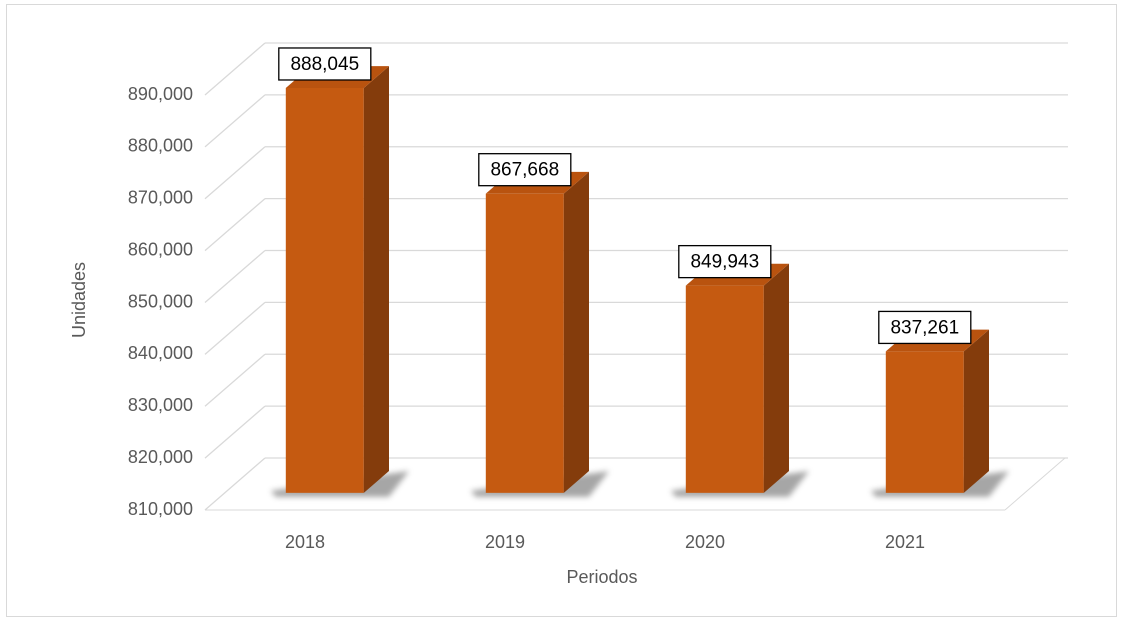 The image size is (1121, 622). What do you see at coordinates (160, 353) in the screenshot?
I see `y-tick-label: 840,000` at bounding box center [160, 353].